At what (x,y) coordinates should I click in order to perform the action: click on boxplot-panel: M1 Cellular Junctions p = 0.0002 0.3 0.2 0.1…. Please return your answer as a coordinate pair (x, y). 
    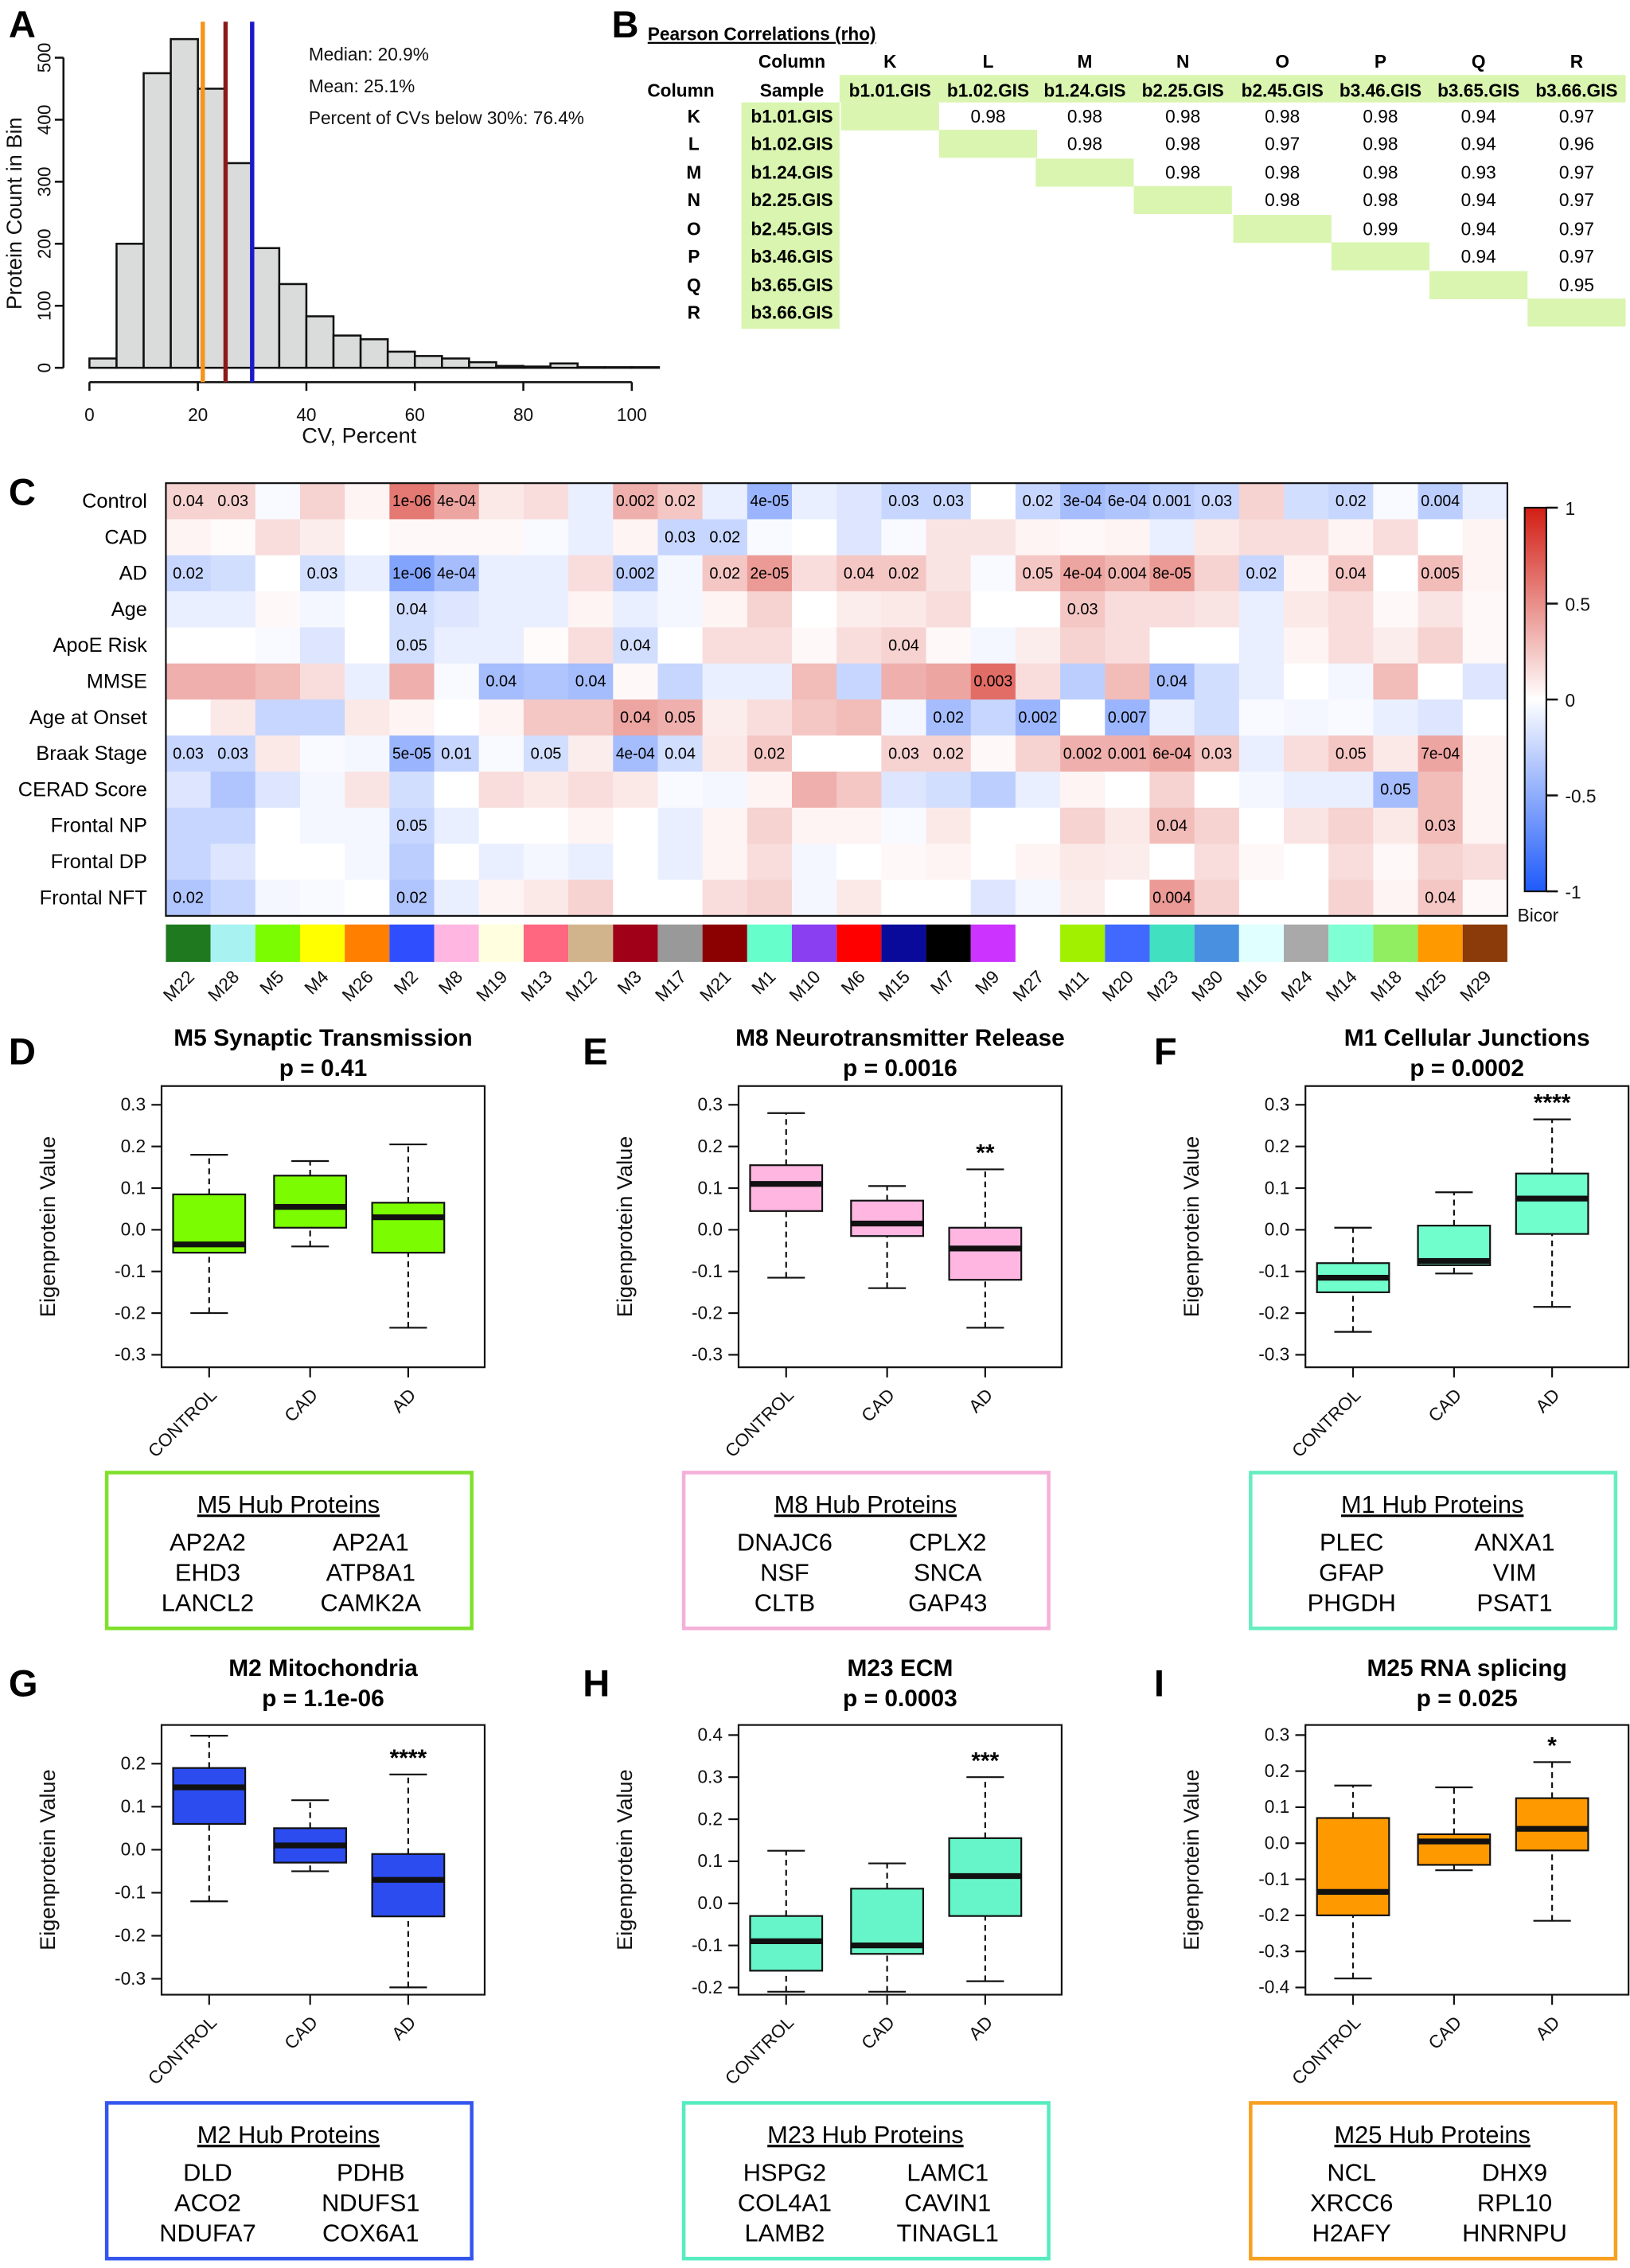
    Looking at the image, I should click on (1404, 1243).